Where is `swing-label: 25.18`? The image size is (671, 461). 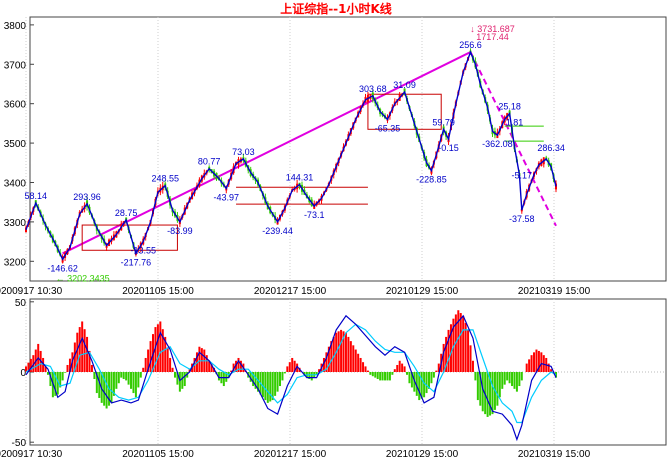
swing-label: 25.18 is located at coordinates (509, 107).